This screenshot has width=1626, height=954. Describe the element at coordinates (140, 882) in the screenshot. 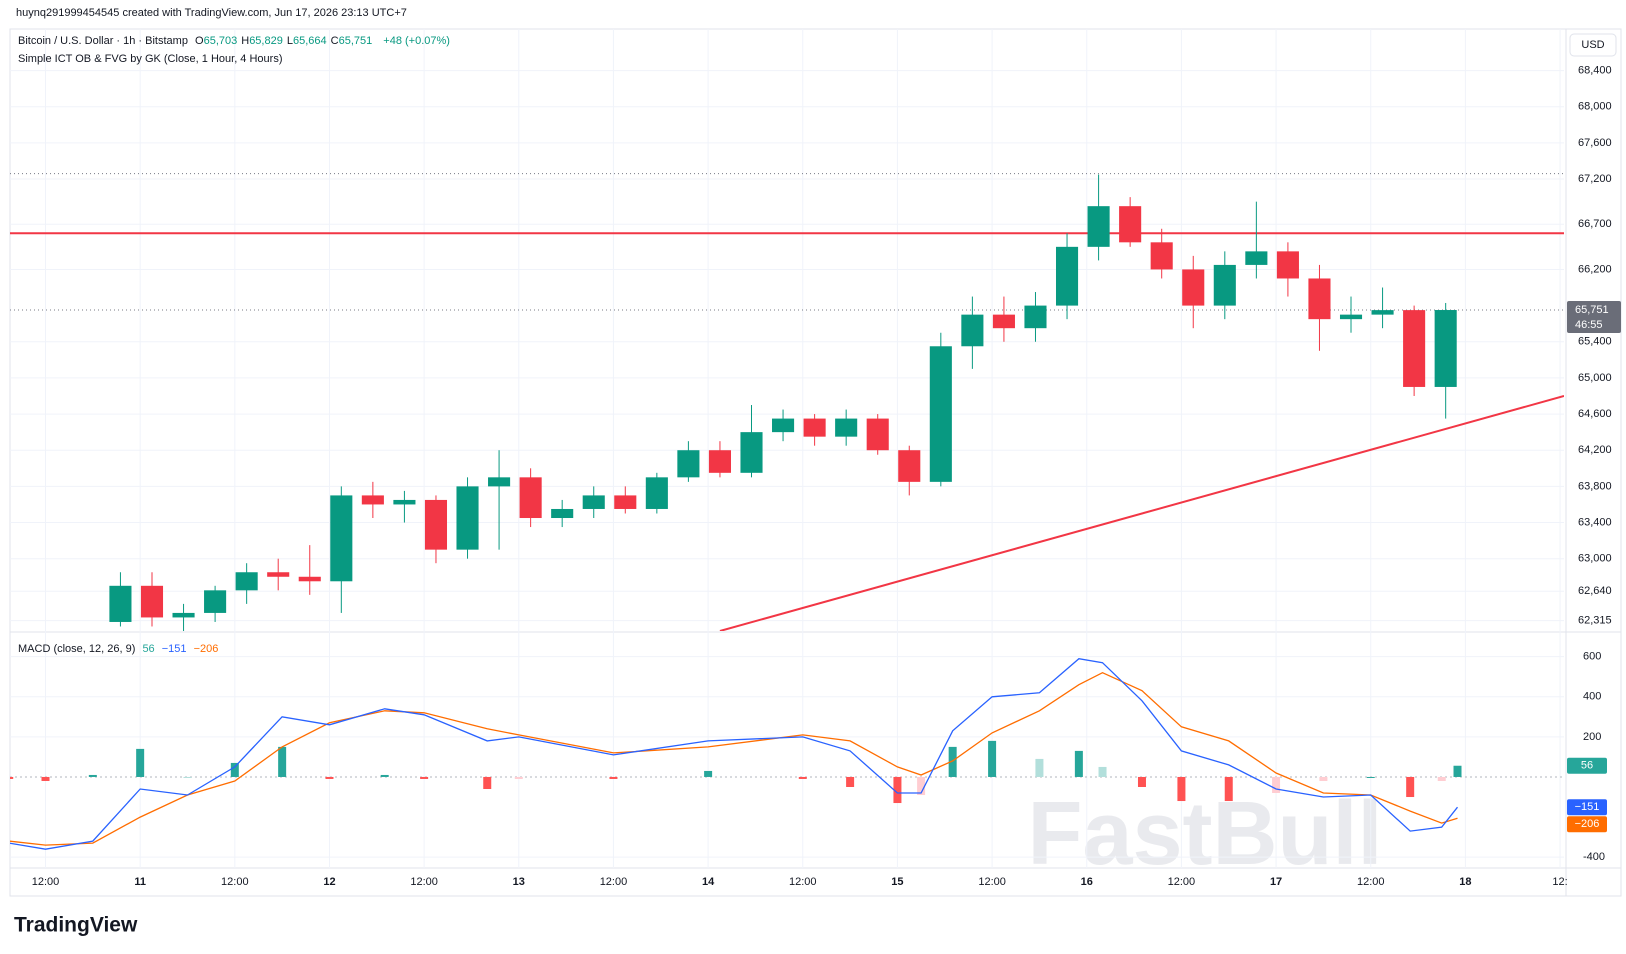

I see `x-tick-label: 11` at that location.